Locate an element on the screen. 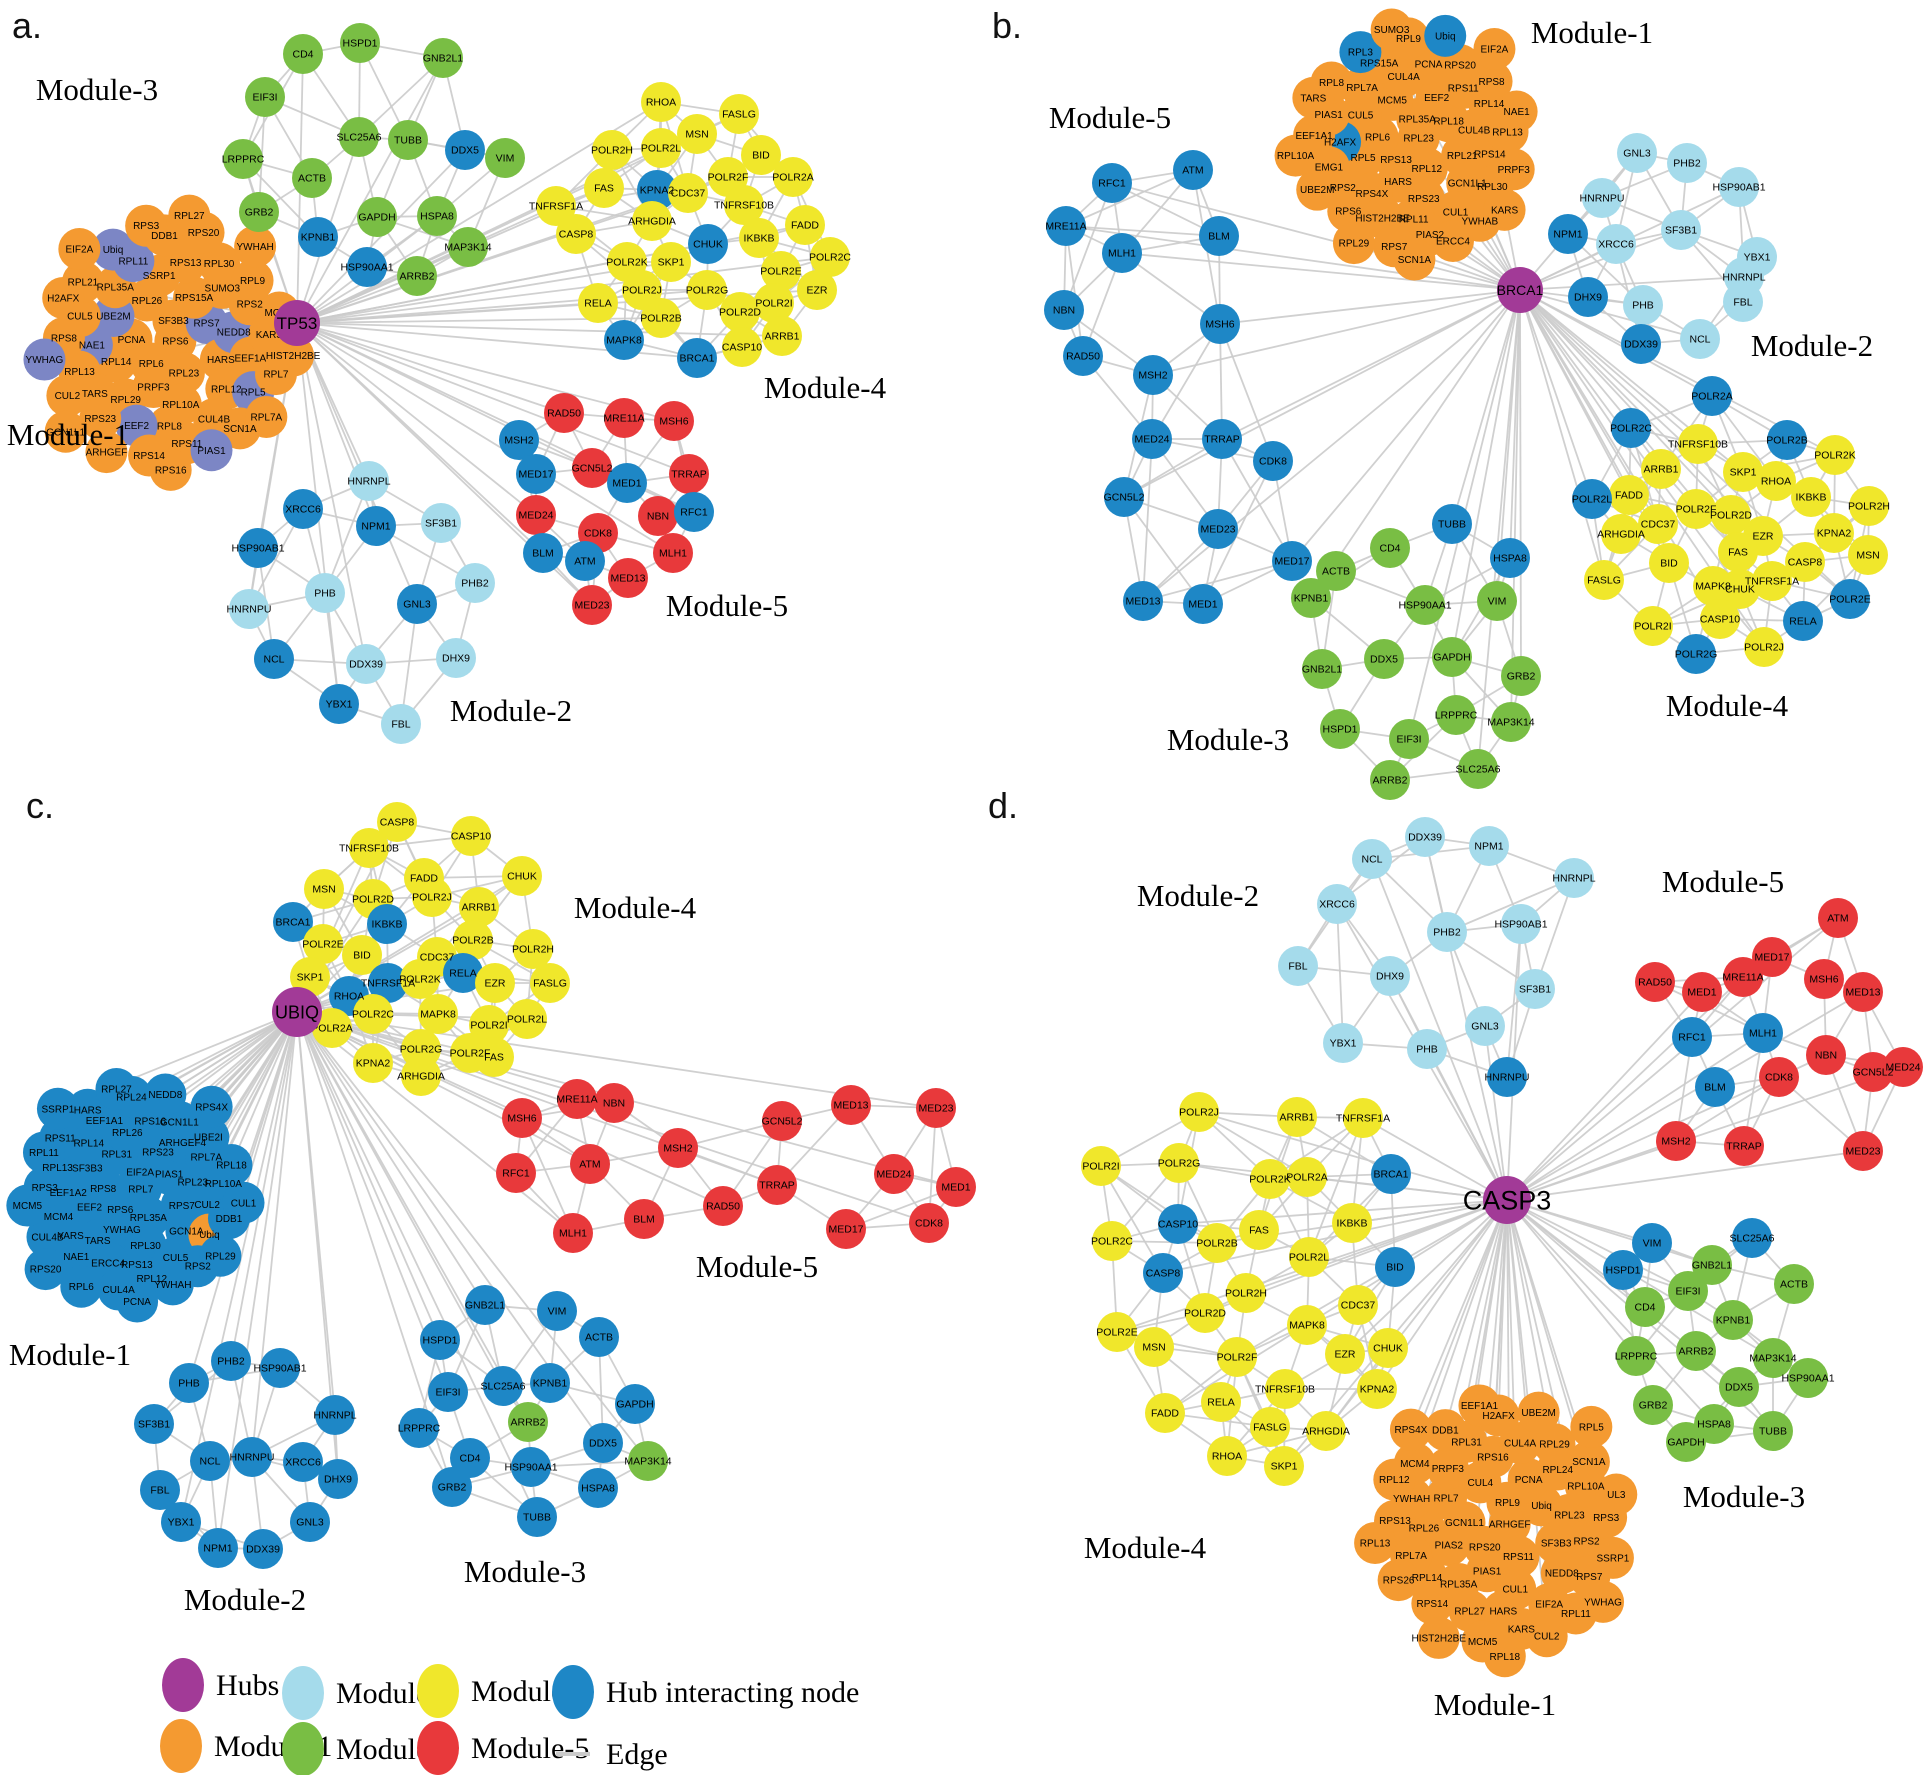 Image resolution: width=1923 pixels, height=1775 pixels. node-CASP8 is located at coordinates (1805, 562).